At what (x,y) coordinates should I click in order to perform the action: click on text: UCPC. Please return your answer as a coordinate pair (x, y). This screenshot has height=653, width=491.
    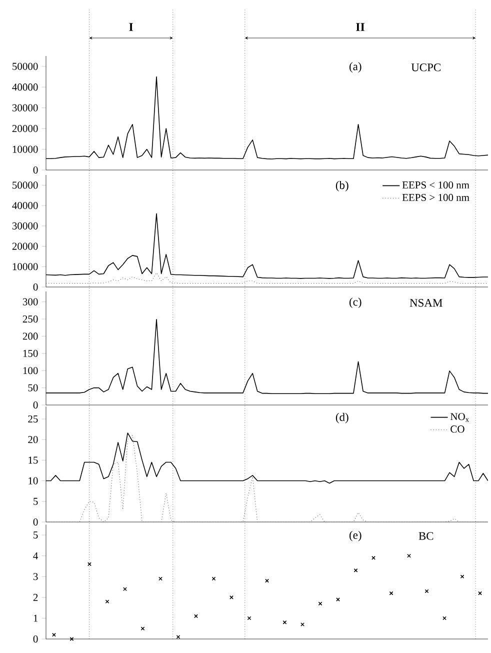
    Looking at the image, I should click on (425, 68).